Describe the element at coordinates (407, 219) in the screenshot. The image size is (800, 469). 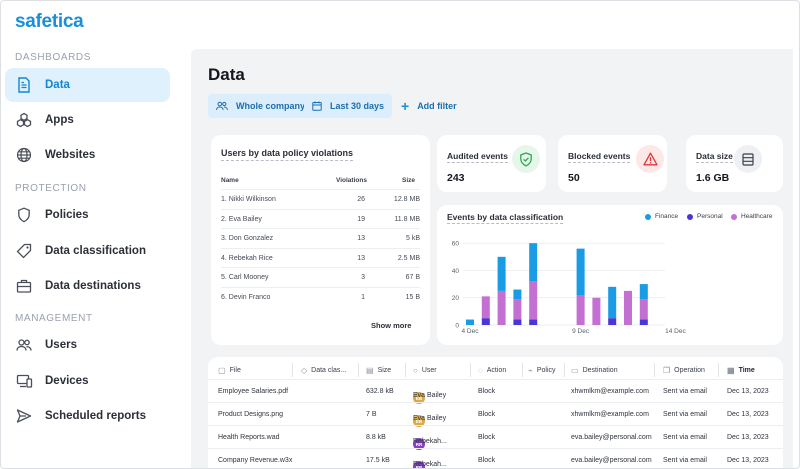
I see `user-size: 11.8 MB` at that location.